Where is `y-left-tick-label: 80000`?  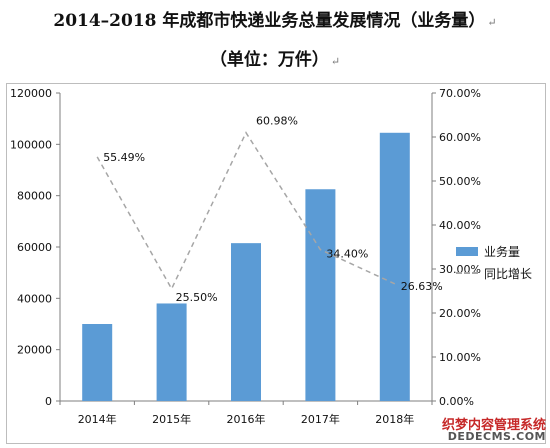
y-left-tick-label: 80000 is located at coordinates (34, 196).